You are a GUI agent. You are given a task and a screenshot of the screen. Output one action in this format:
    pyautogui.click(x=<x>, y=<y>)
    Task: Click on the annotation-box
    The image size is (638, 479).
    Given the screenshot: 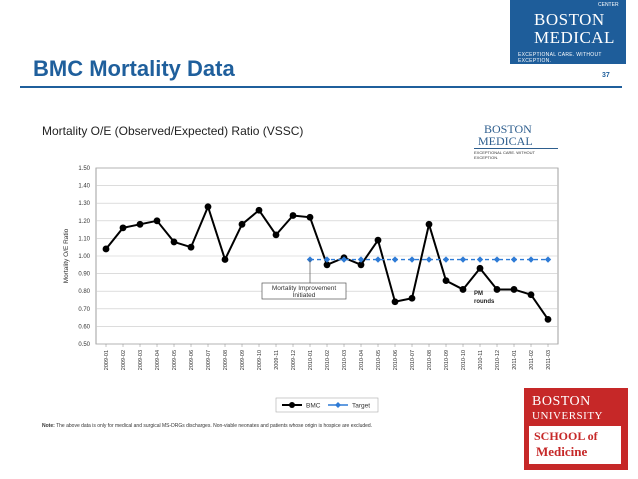 What is the action you would take?
    pyautogui.click(x=304, y=291)
    